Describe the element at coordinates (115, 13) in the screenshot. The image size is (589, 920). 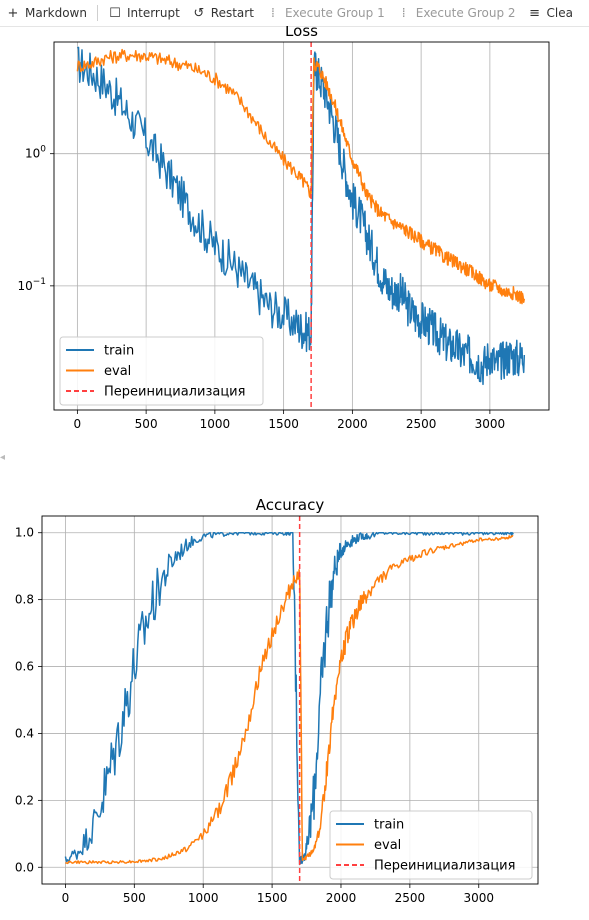
I see `stop-icon: ☐` at that location.